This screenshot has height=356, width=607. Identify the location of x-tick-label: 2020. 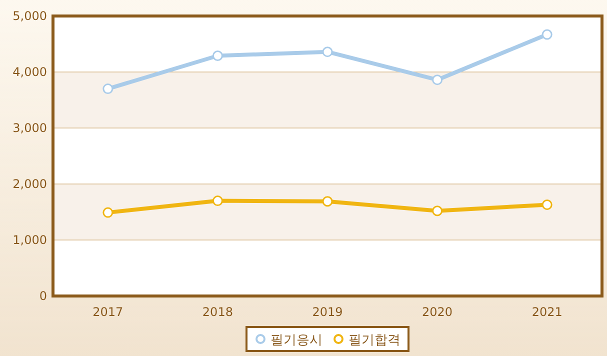
(437, 312).